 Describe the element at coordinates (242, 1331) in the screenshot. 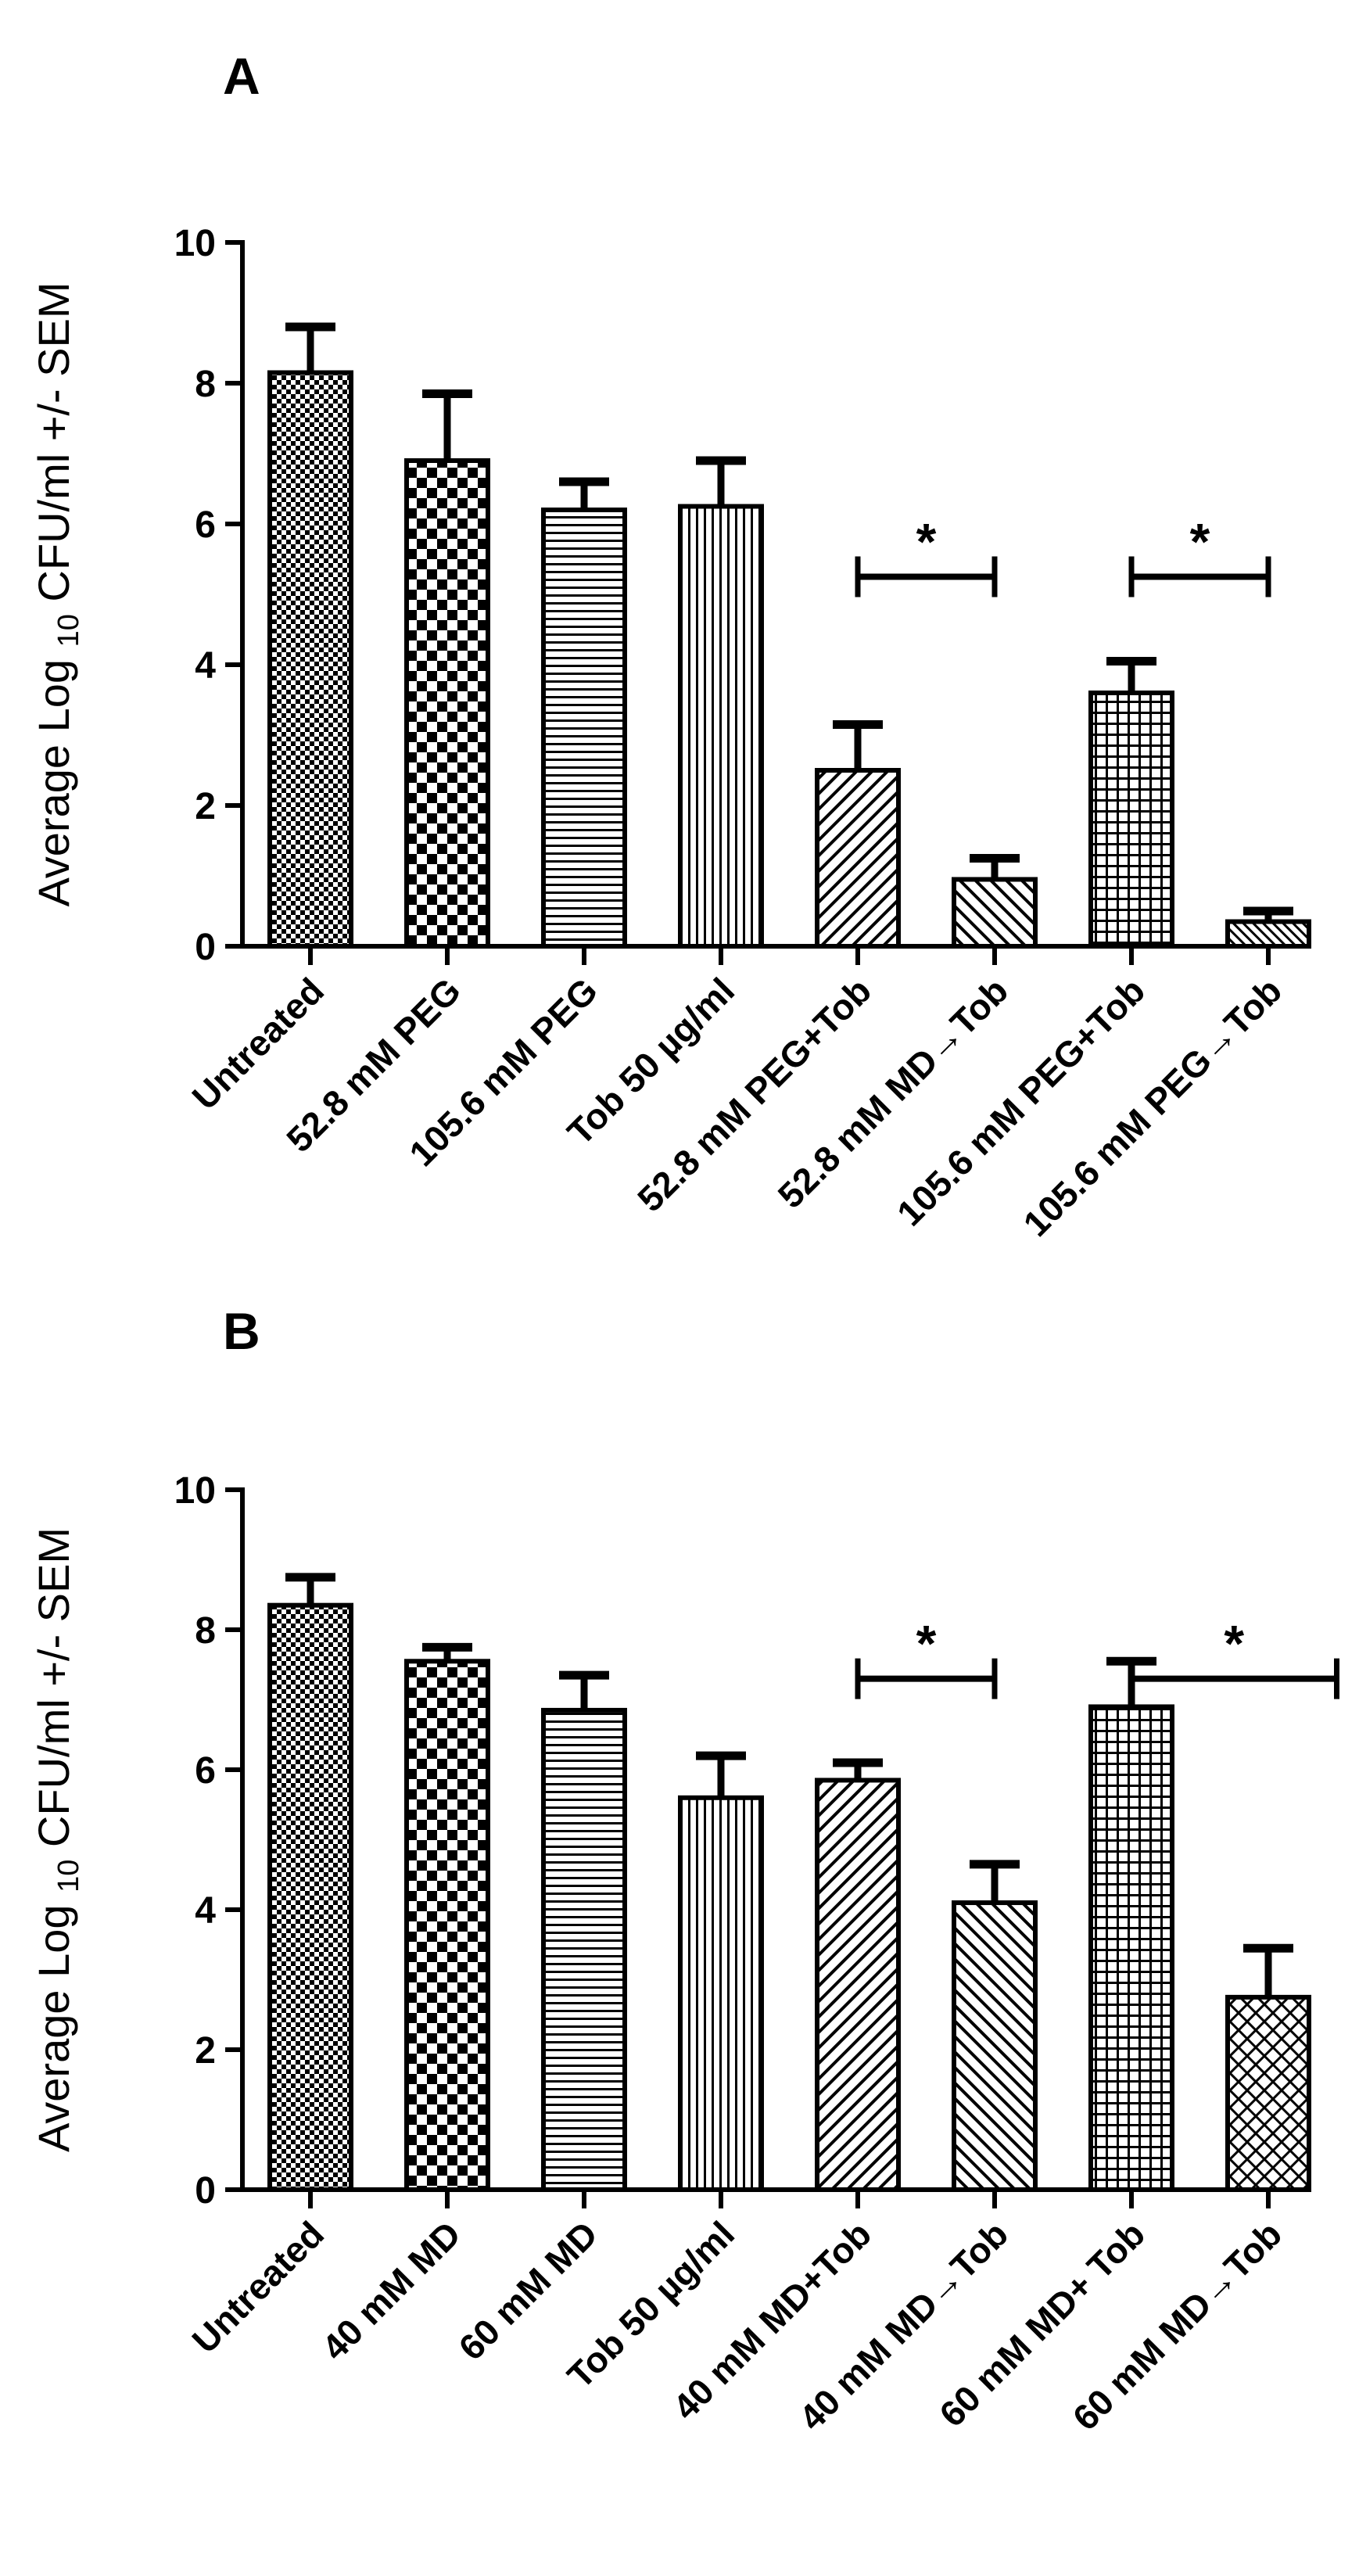

I see `panel-letter: B` at that location.